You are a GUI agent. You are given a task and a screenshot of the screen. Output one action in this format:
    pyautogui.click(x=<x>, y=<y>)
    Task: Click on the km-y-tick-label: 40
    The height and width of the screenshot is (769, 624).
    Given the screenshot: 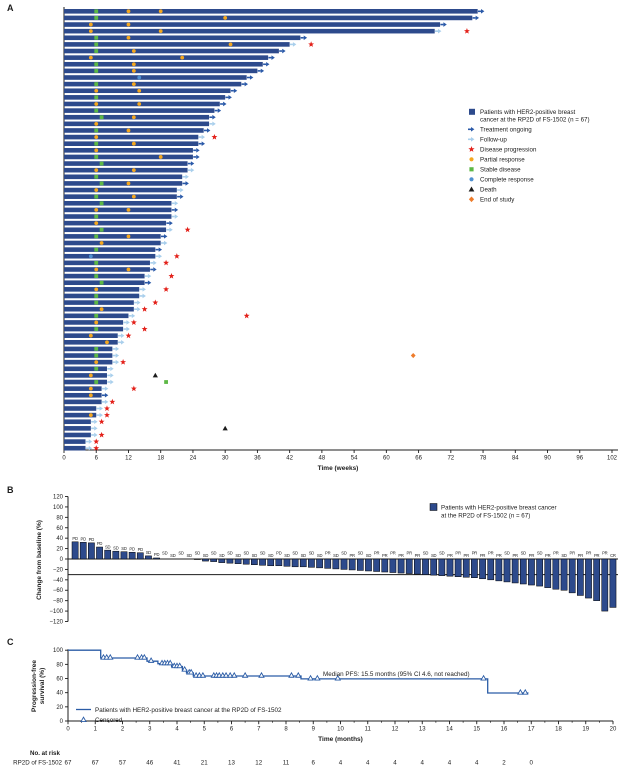 What is the action you would take?
    pyautogui.click(x=59, y=694)
    